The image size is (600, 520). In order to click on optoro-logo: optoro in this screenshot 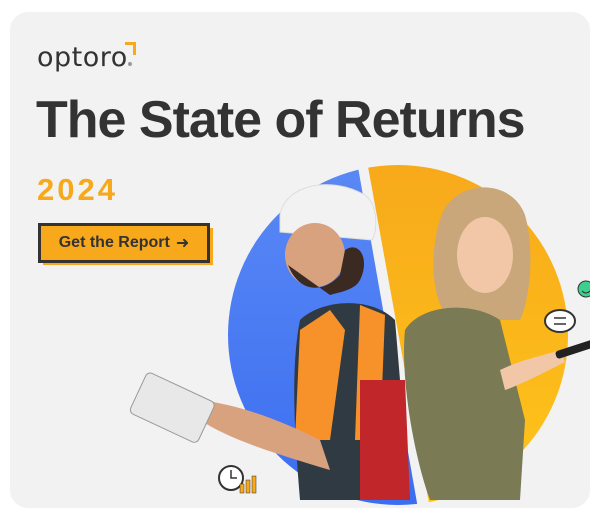, I will do `click(82, 57)`.